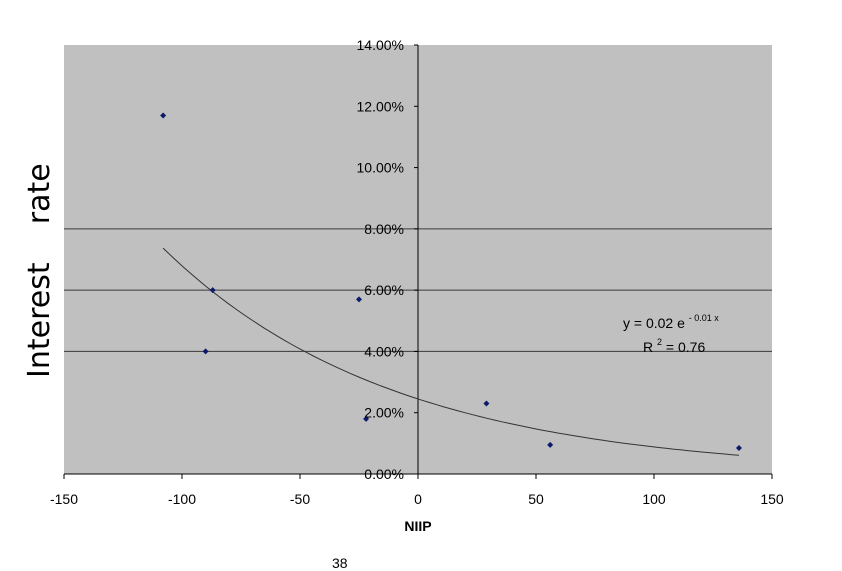 The width and height of the screenshot is (842, 571). I want to click on y-axis-label: Interest rate, so click(39, 270).